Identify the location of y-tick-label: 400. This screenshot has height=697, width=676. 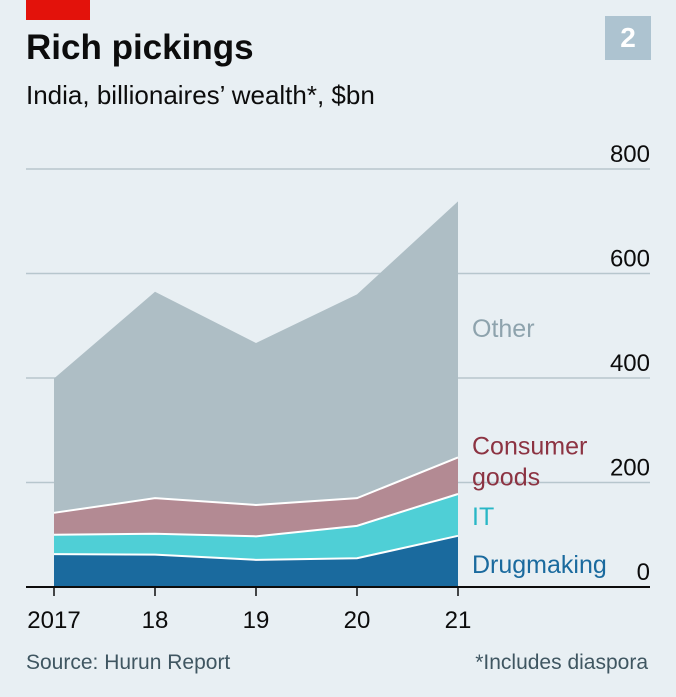
(630, 363).